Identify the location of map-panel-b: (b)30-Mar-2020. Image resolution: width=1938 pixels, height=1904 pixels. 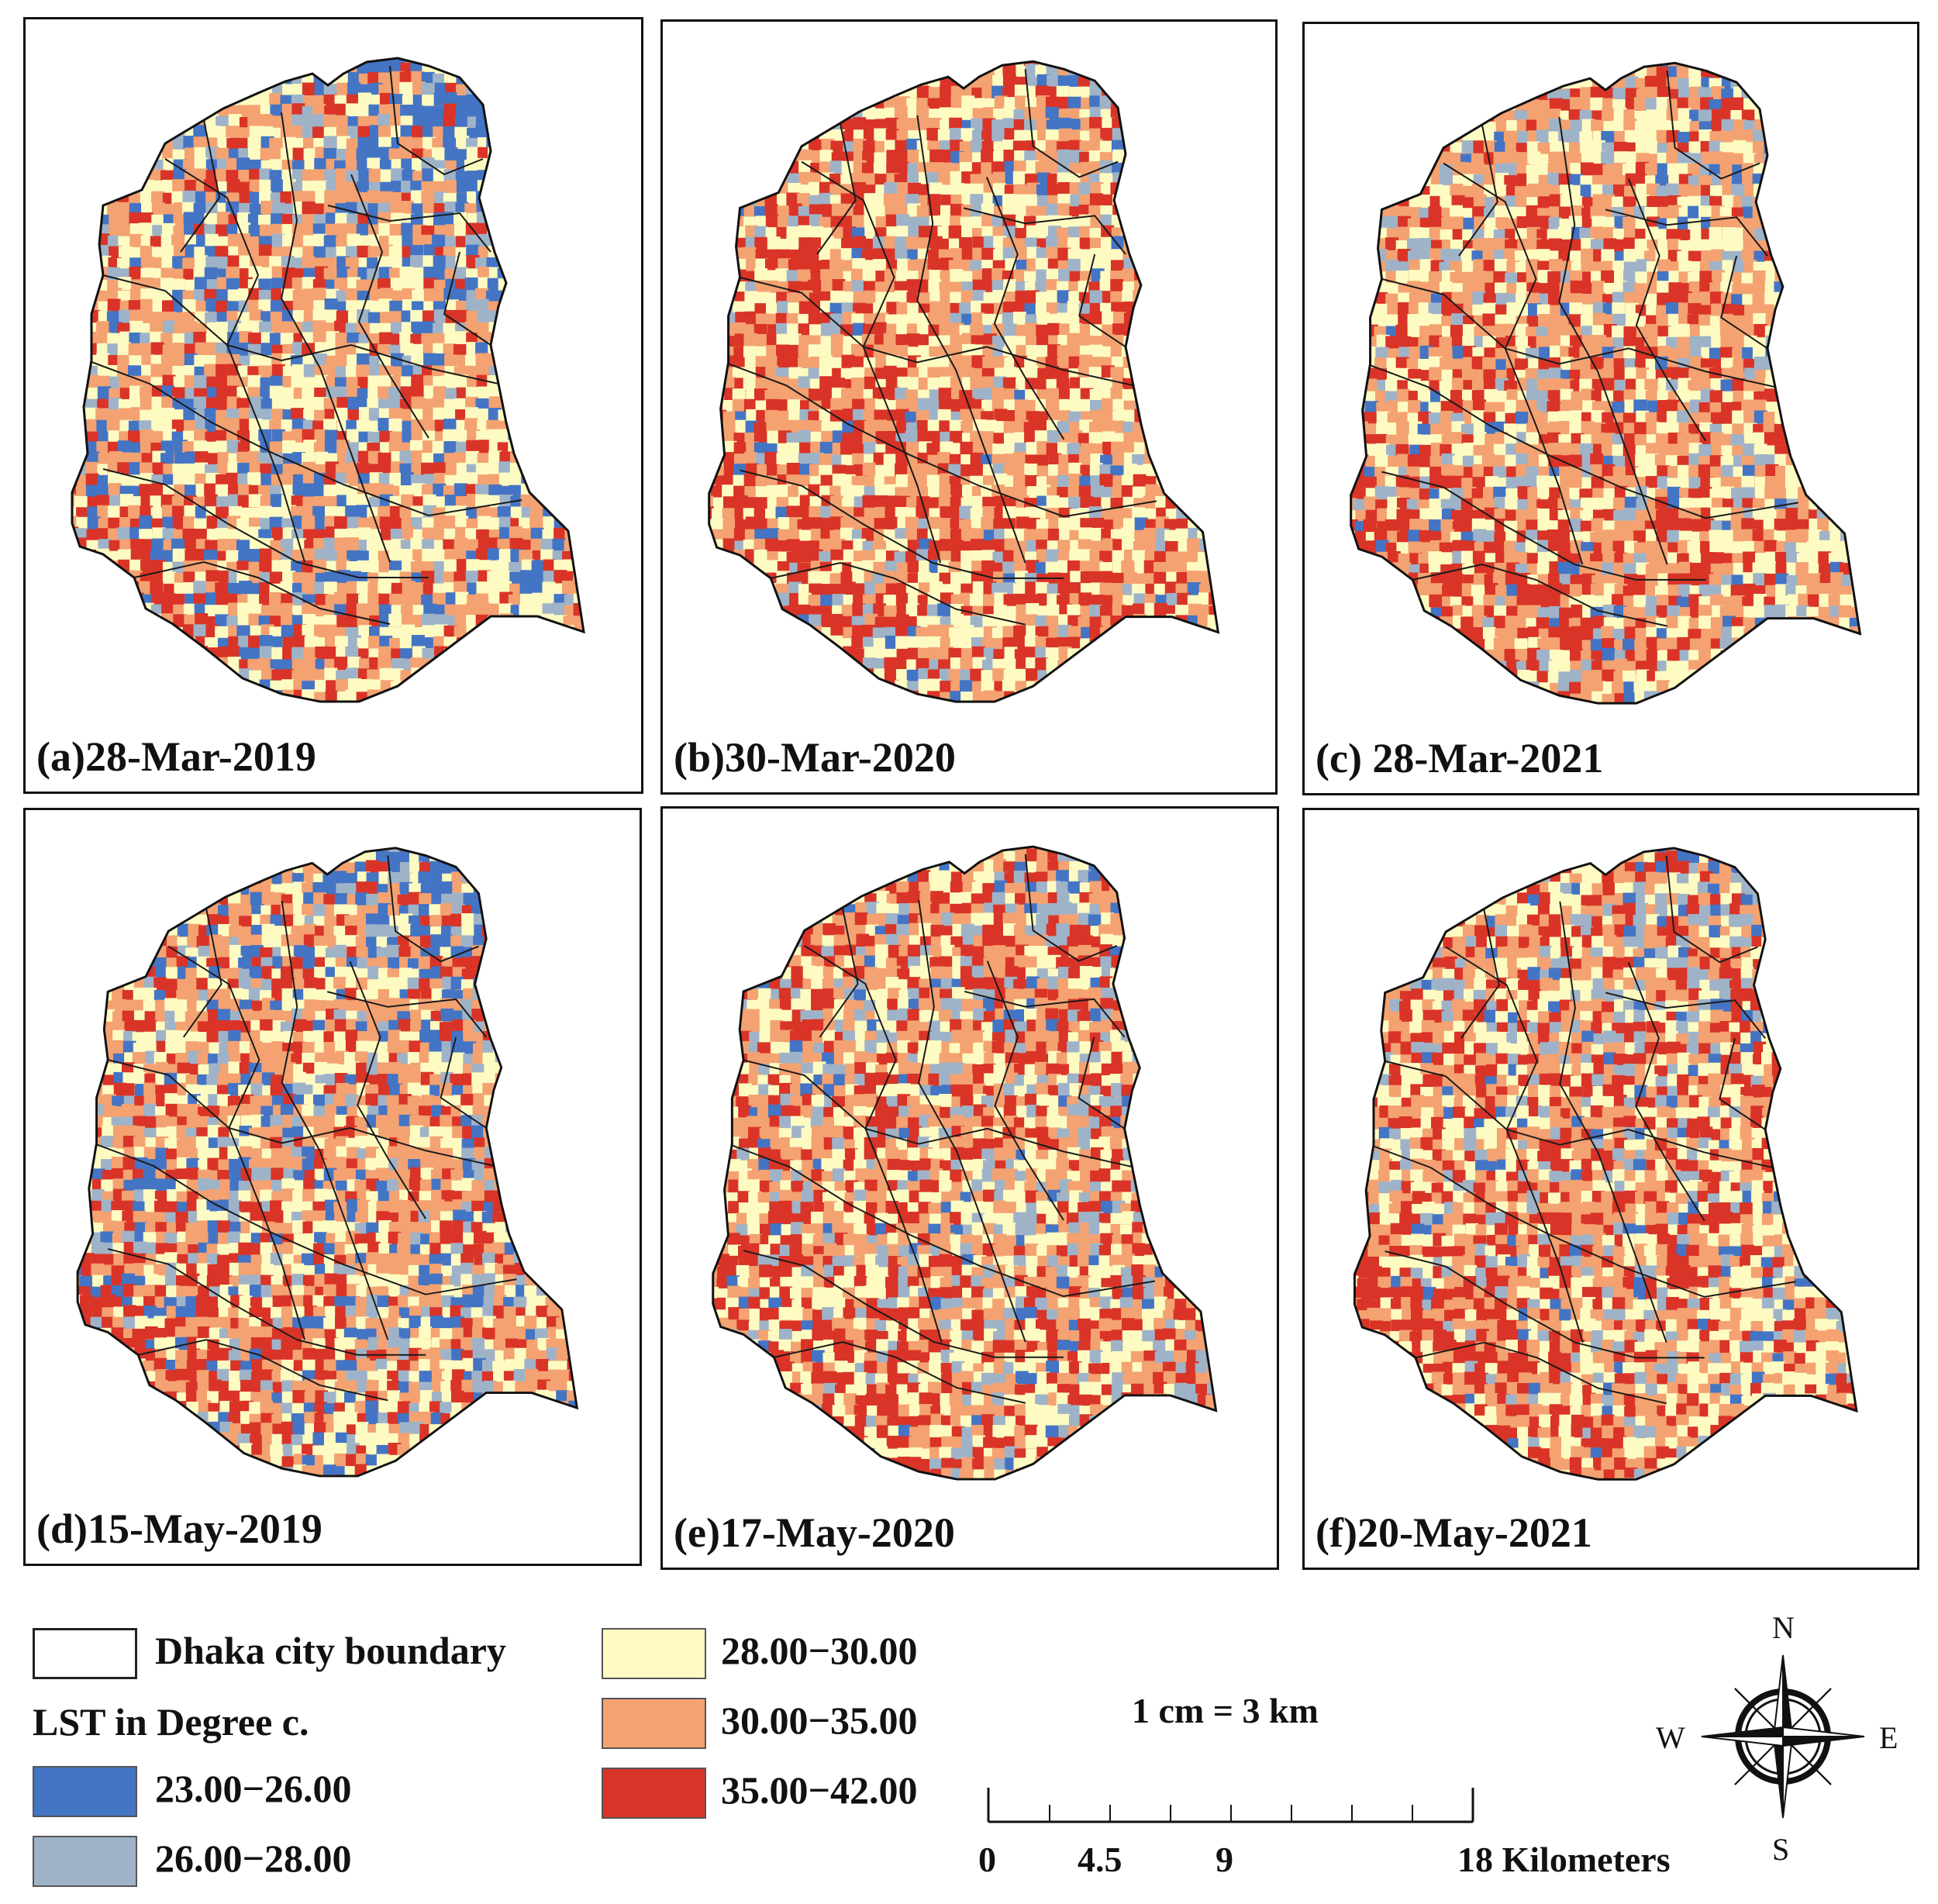
(969, 407).